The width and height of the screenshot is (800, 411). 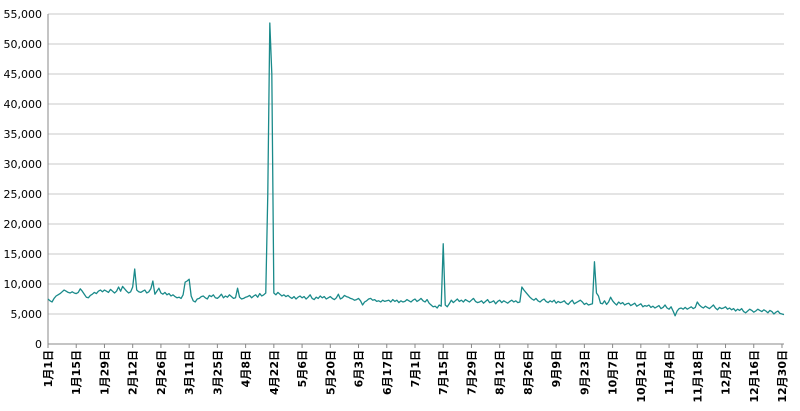 I want to click on y-tick-label: 15,000, so click(x=23, y=254).